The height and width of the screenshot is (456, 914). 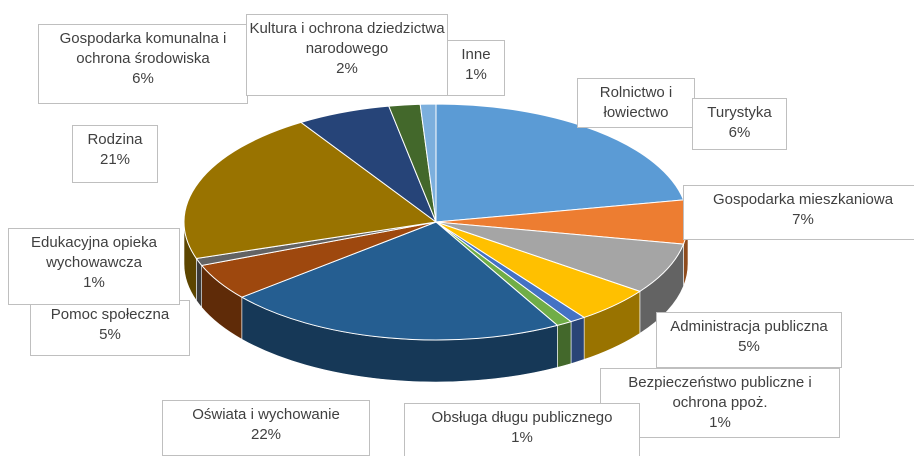 I want to click on label-value: 7%, so click(x=803, y=219).